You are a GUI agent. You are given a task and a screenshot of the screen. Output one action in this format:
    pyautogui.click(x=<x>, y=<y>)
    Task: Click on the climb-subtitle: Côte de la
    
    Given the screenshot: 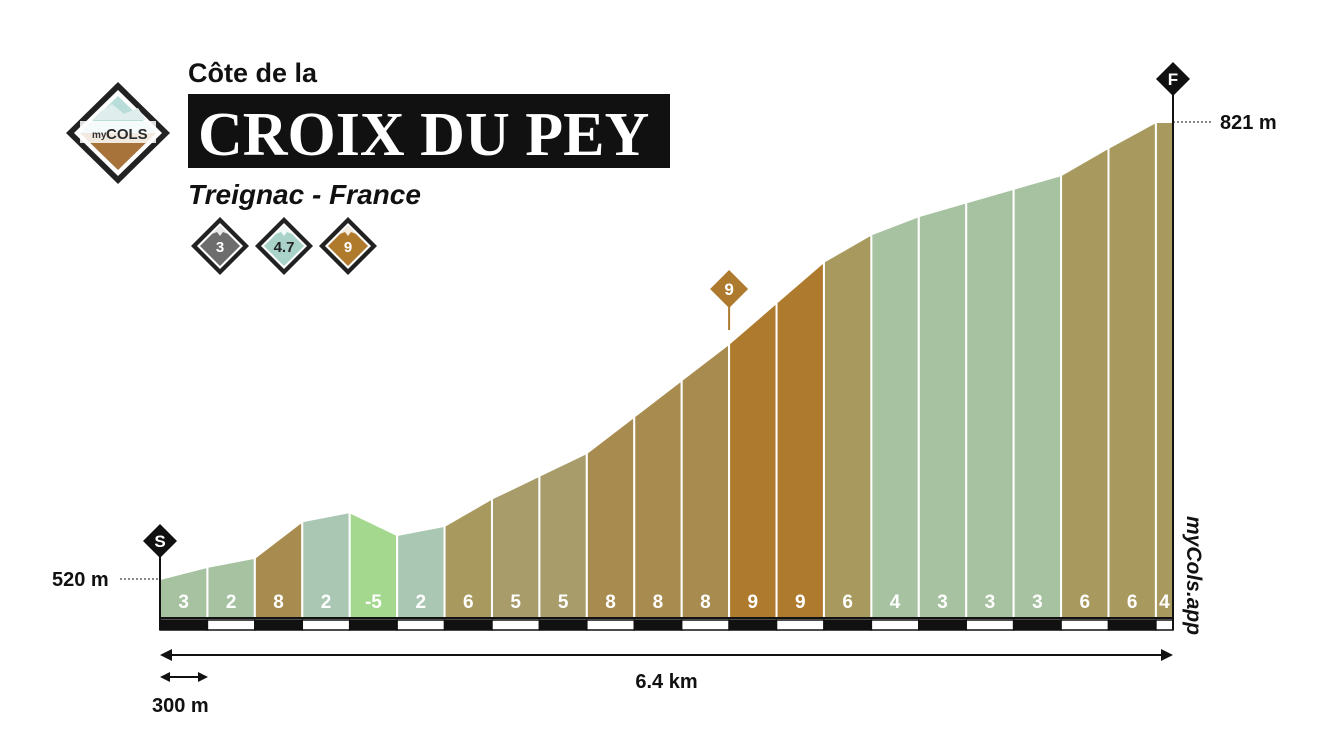 What is the action you would take?
    pyautogui.click(x=253, y=73)
    